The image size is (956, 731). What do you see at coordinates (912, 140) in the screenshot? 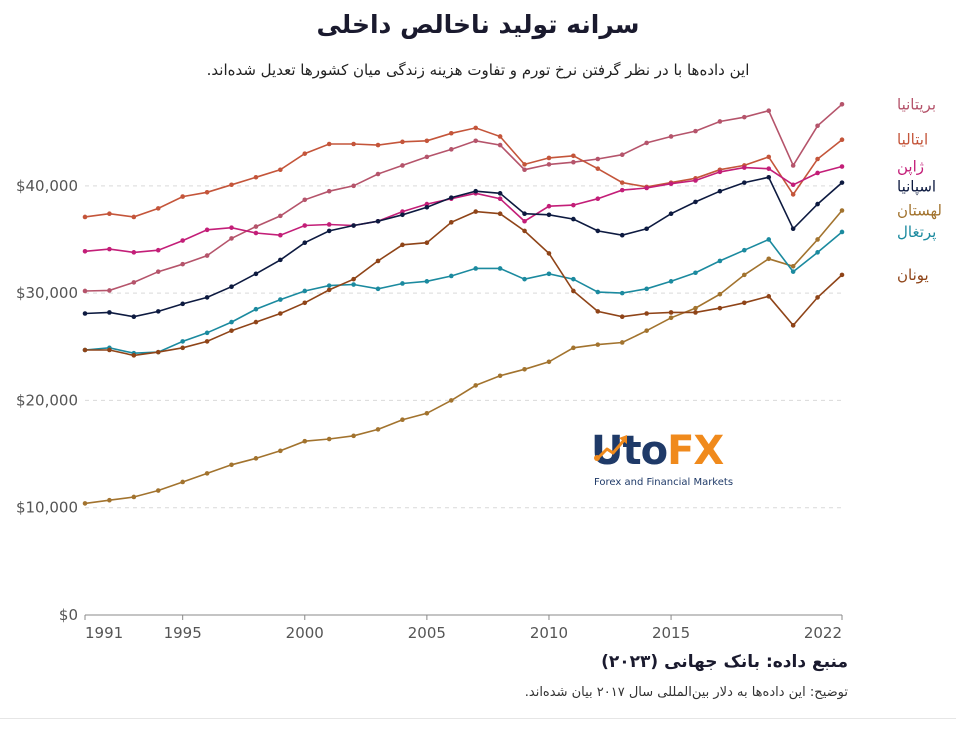
I see `series-label: ایتالیا` at bounding box center [912, 140].